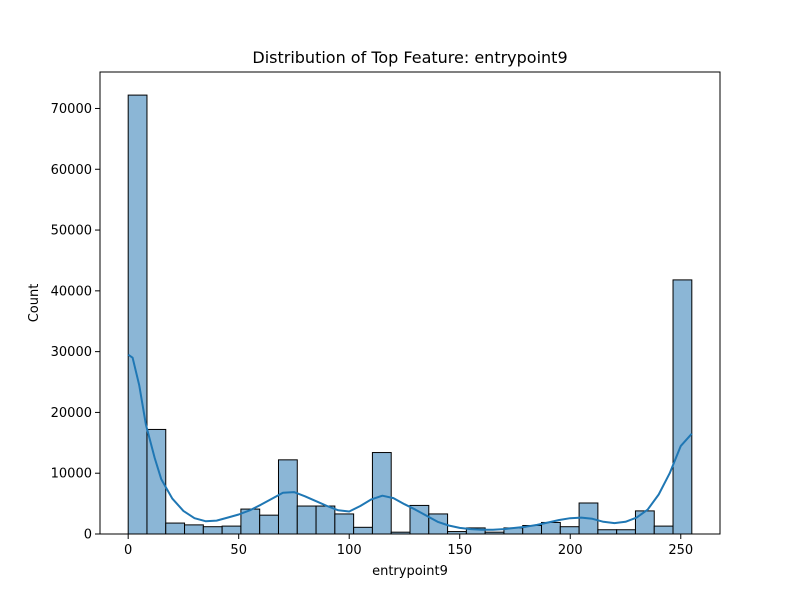 This screenshot has height=600, width=800. Describe the element at coordinates (128, 550) in the screenshot. I see `x-tick-label: 0` at that location.